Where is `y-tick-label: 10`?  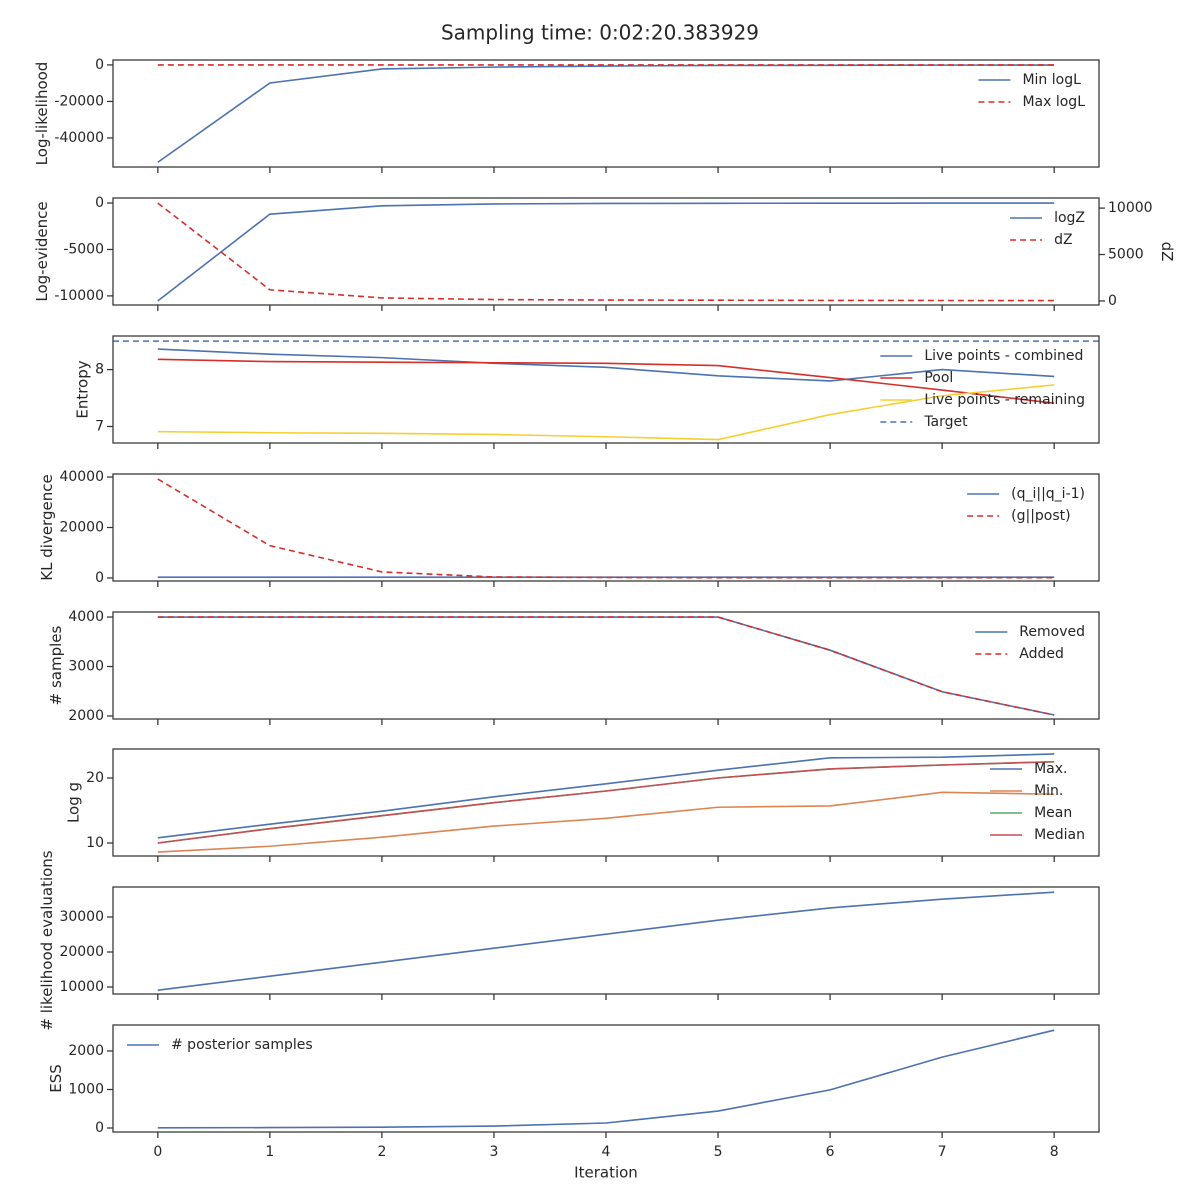
y-tick-label: 10 is located at coordinates (95, 843).